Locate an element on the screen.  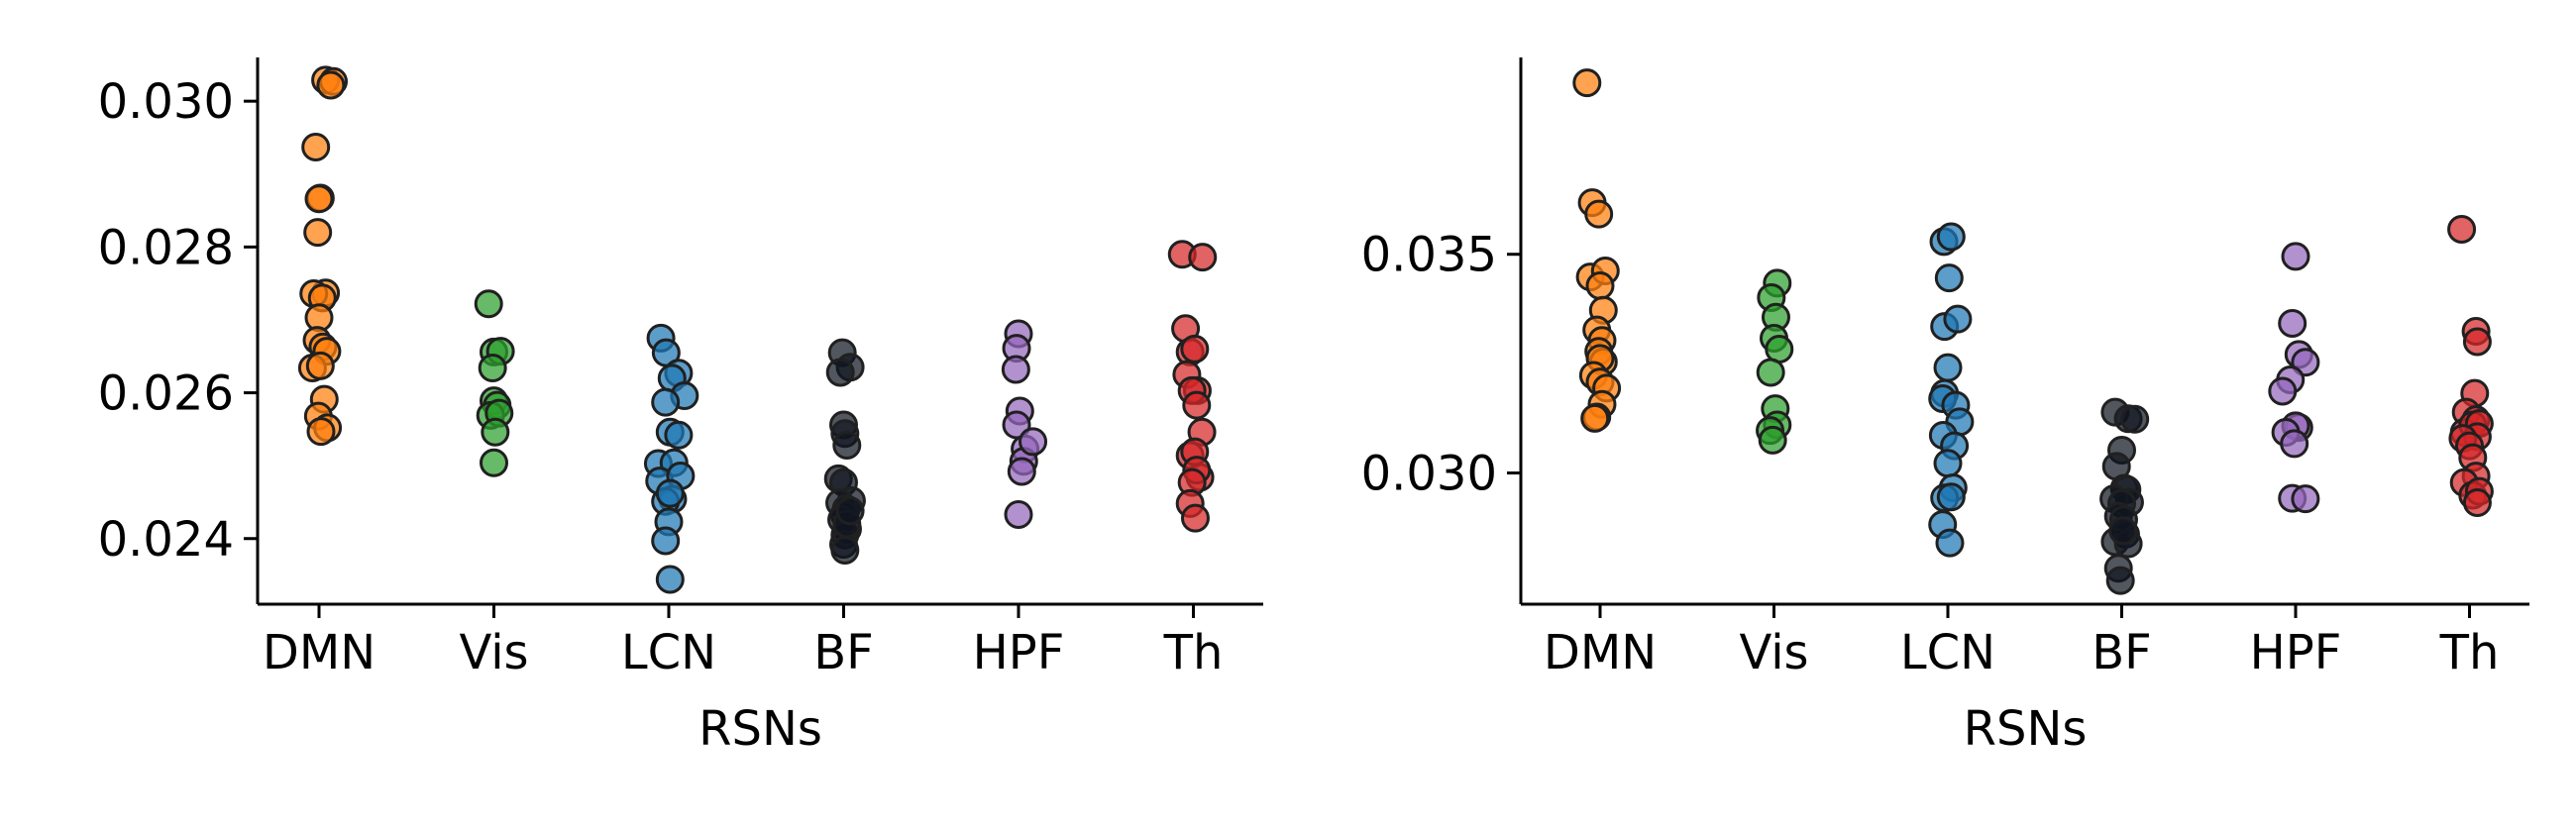
y-tick-label: 0.026 is located at coordinates (166, 394).